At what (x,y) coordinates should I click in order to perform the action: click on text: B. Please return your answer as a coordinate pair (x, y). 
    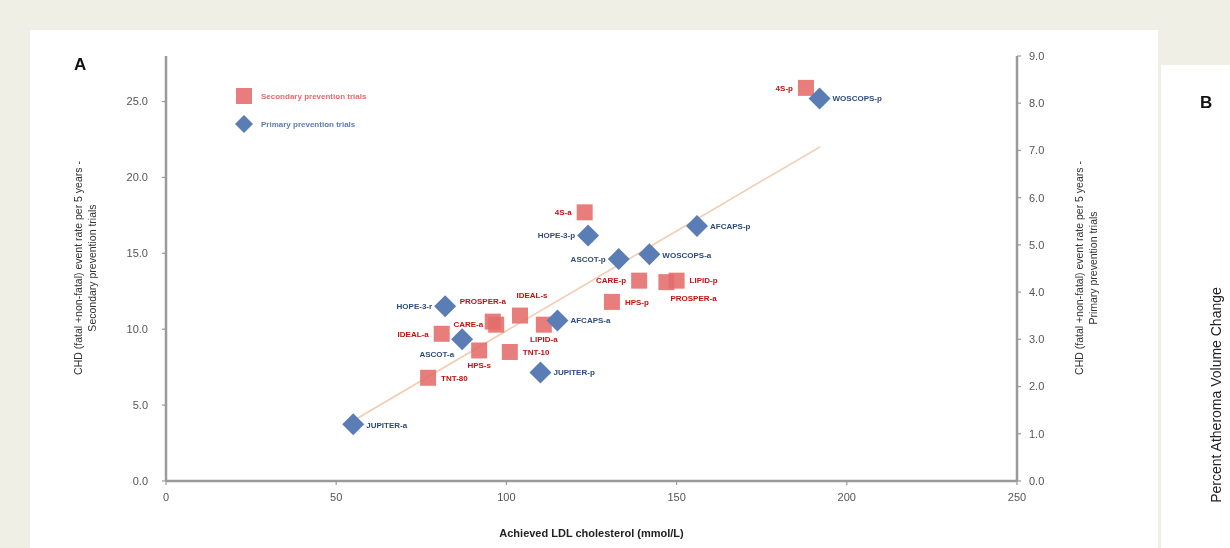
    Looking at the image, I should click on (1206, 102).